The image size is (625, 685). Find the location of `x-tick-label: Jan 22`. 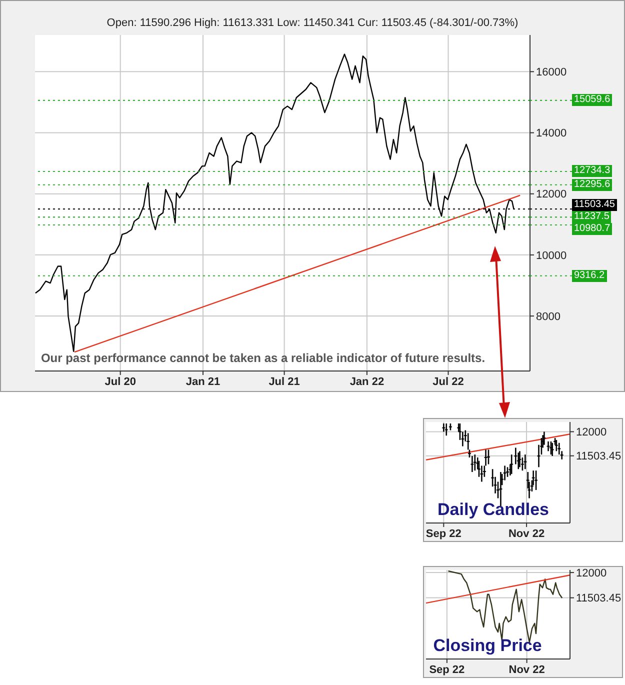

x-tick-label: Jan 22 is located at coordinates (367, 382).